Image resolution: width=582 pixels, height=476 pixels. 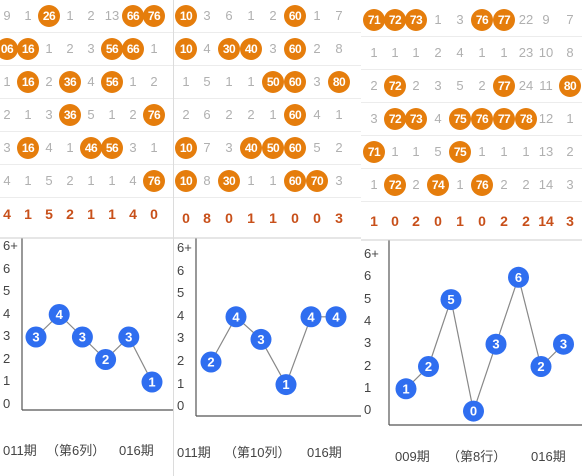 I want to click on grid-number: 9, so click(x=7, y=15).